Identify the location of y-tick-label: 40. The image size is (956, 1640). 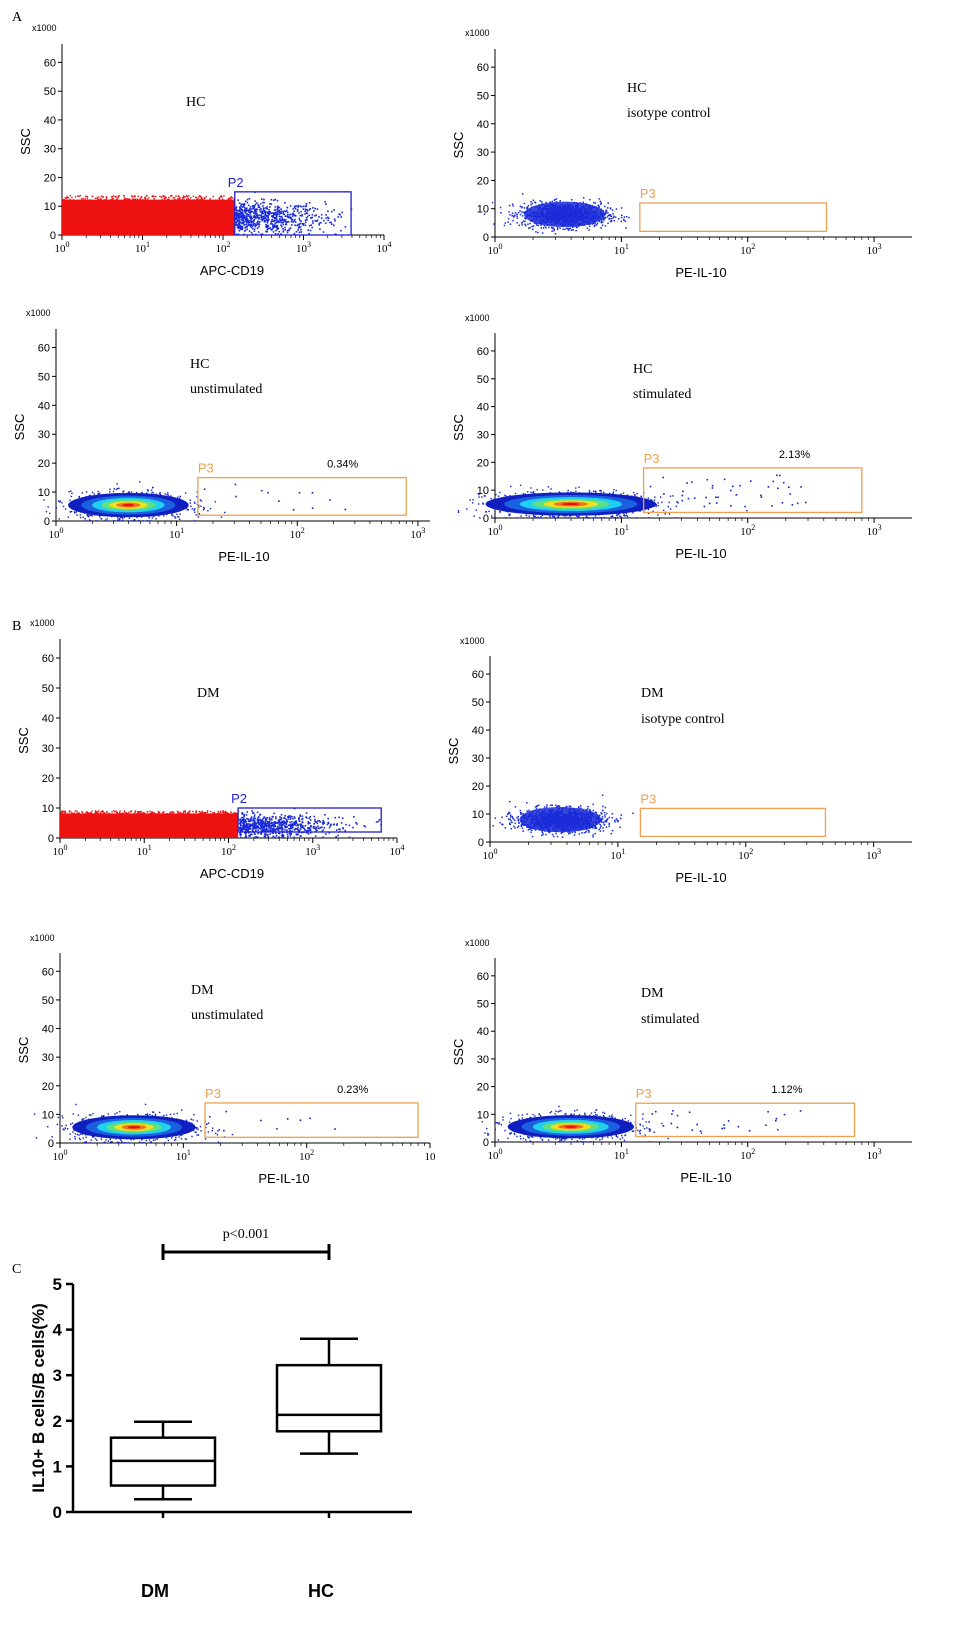
(483, 408).